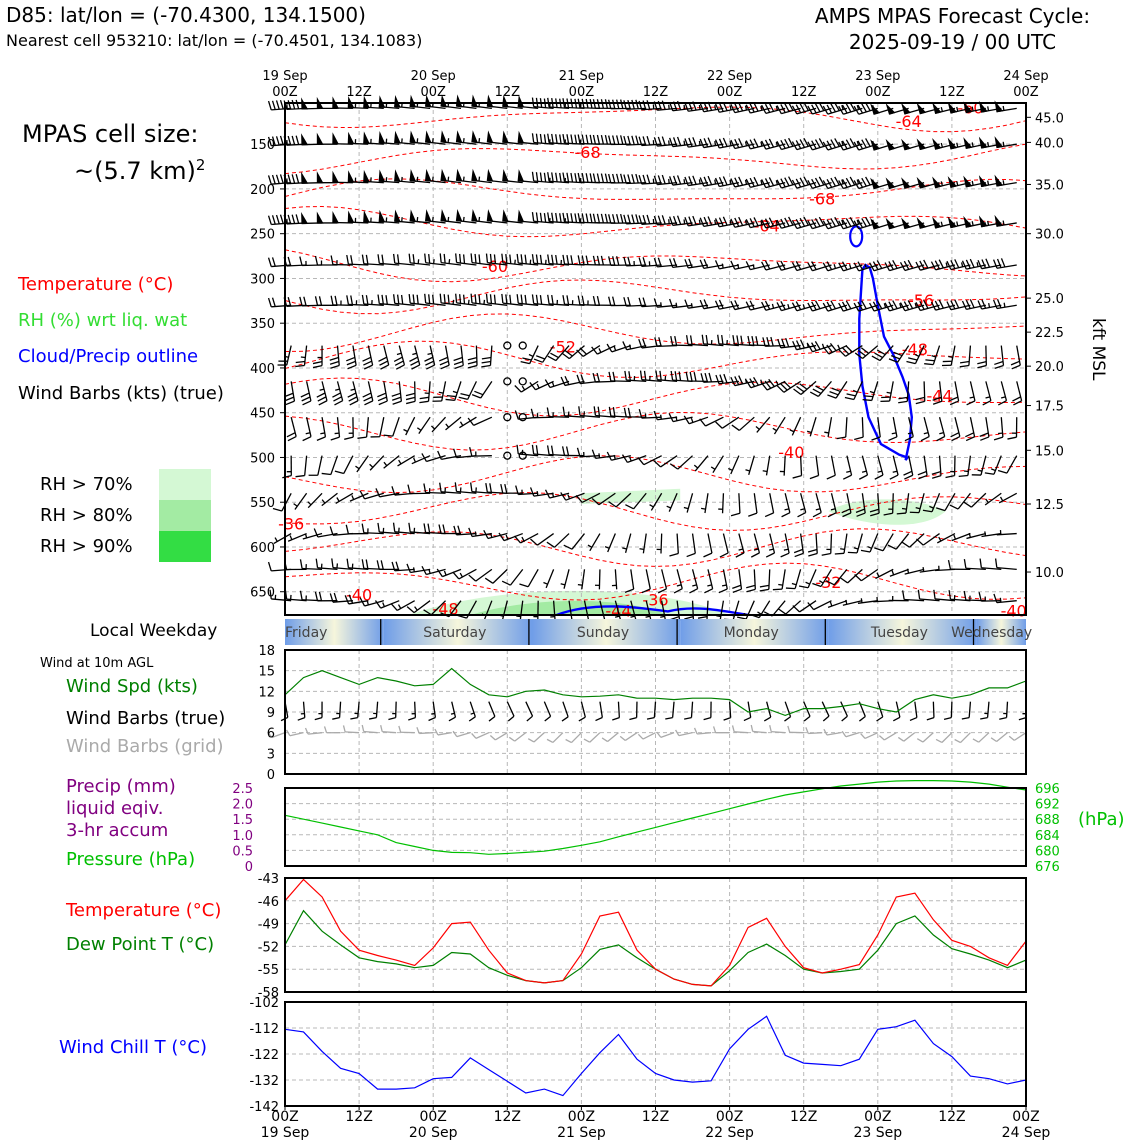 The height and width of the screenshot is (1140, 1140). Describe the element at coordinates (985, 710) in the screenshot. I see `true-wind-barb` at that location.